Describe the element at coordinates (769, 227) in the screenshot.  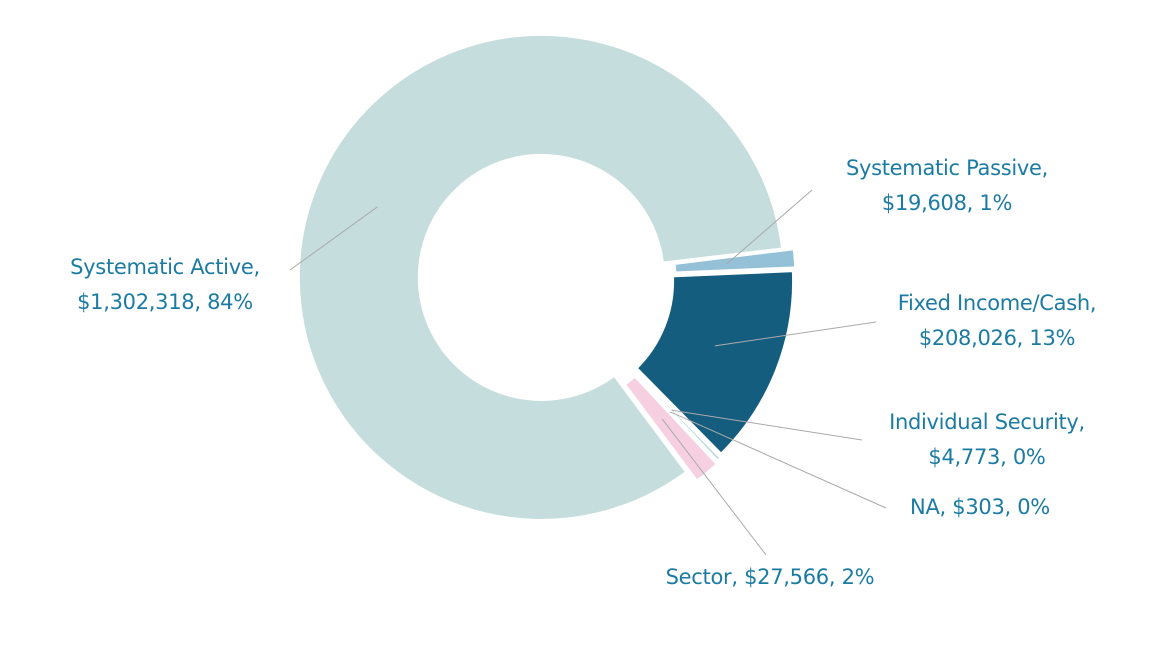
I see `leader-line-systematic-passive` at that location.